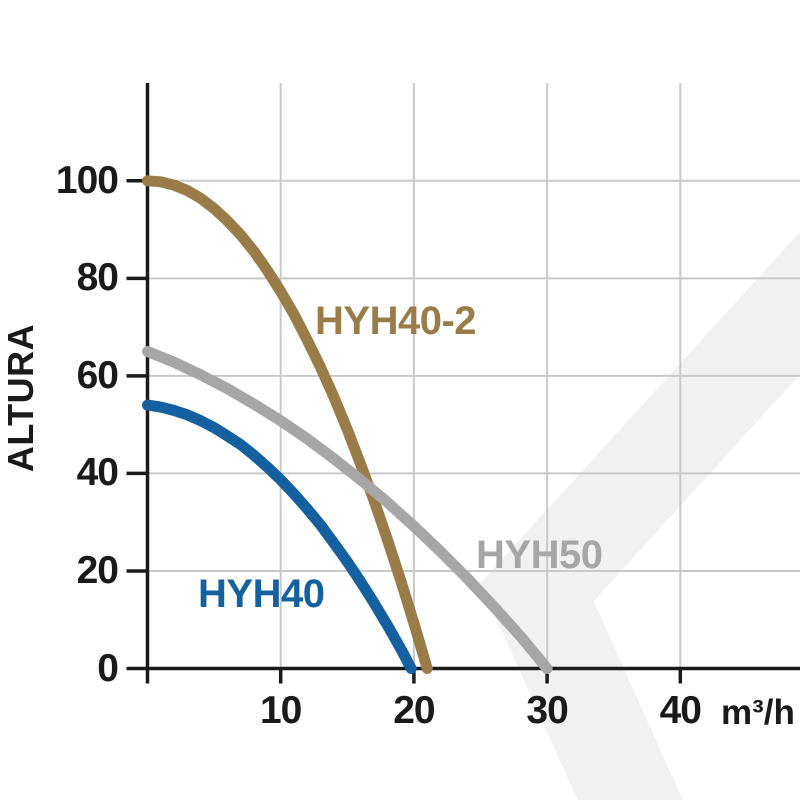 The height and width of the screenshot is (800, 800). What do you see at coordinates (758, 712) in the screenshot?
I see `x-axis-unit: m³/h` at bounding box center [758, 712].